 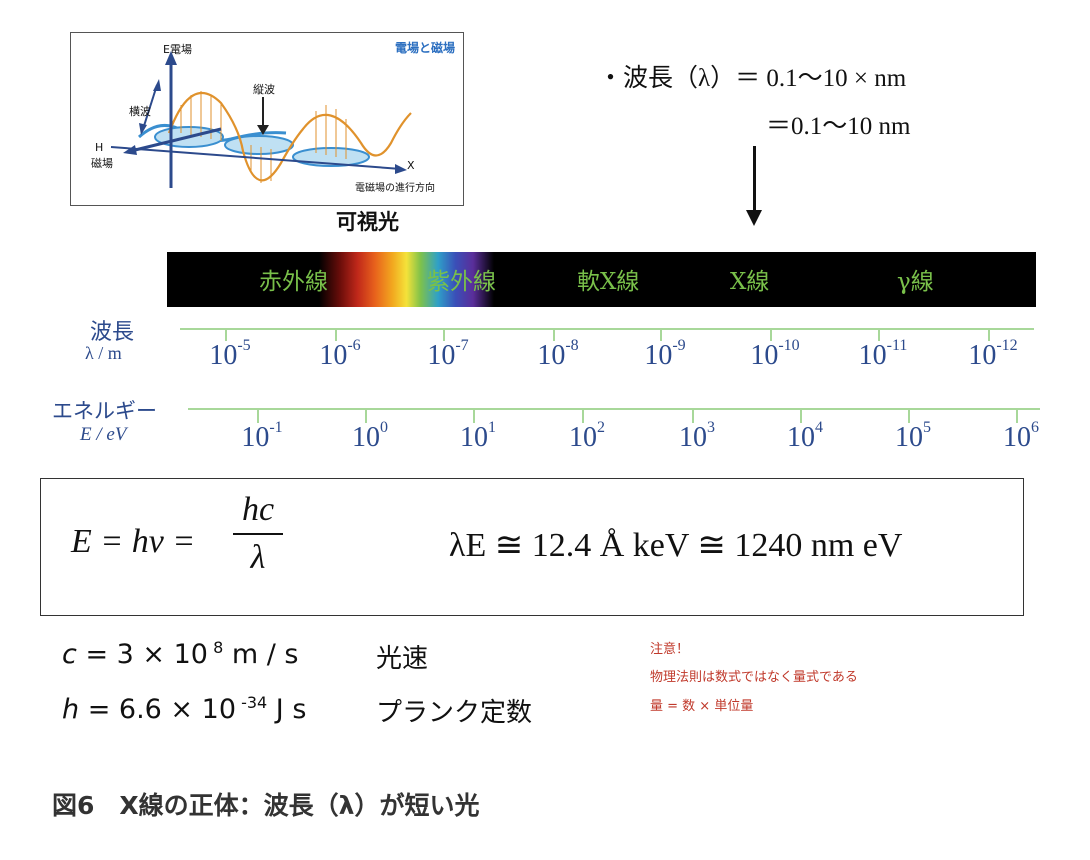 What do you see at coordinates (103, 434) in the screenshot?
I see `energy-unit-label: E / eV` at bounding box center [103, 434].